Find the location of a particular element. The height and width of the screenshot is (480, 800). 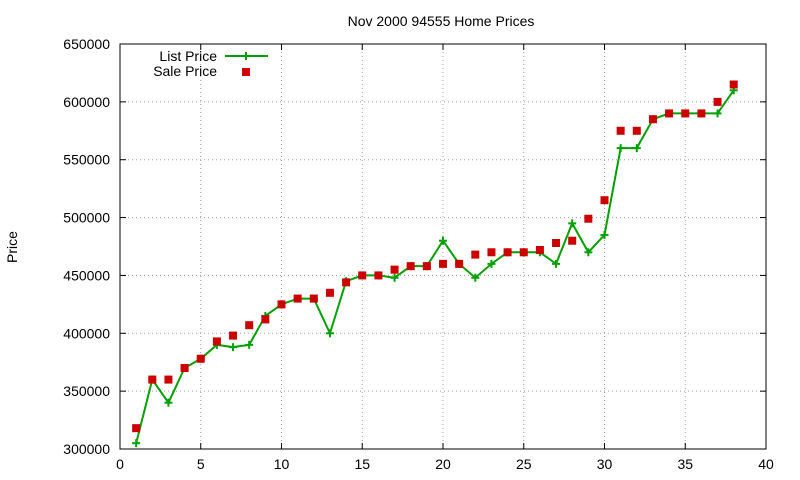

y-axis-label: Price is located at coordinates (12, 247).